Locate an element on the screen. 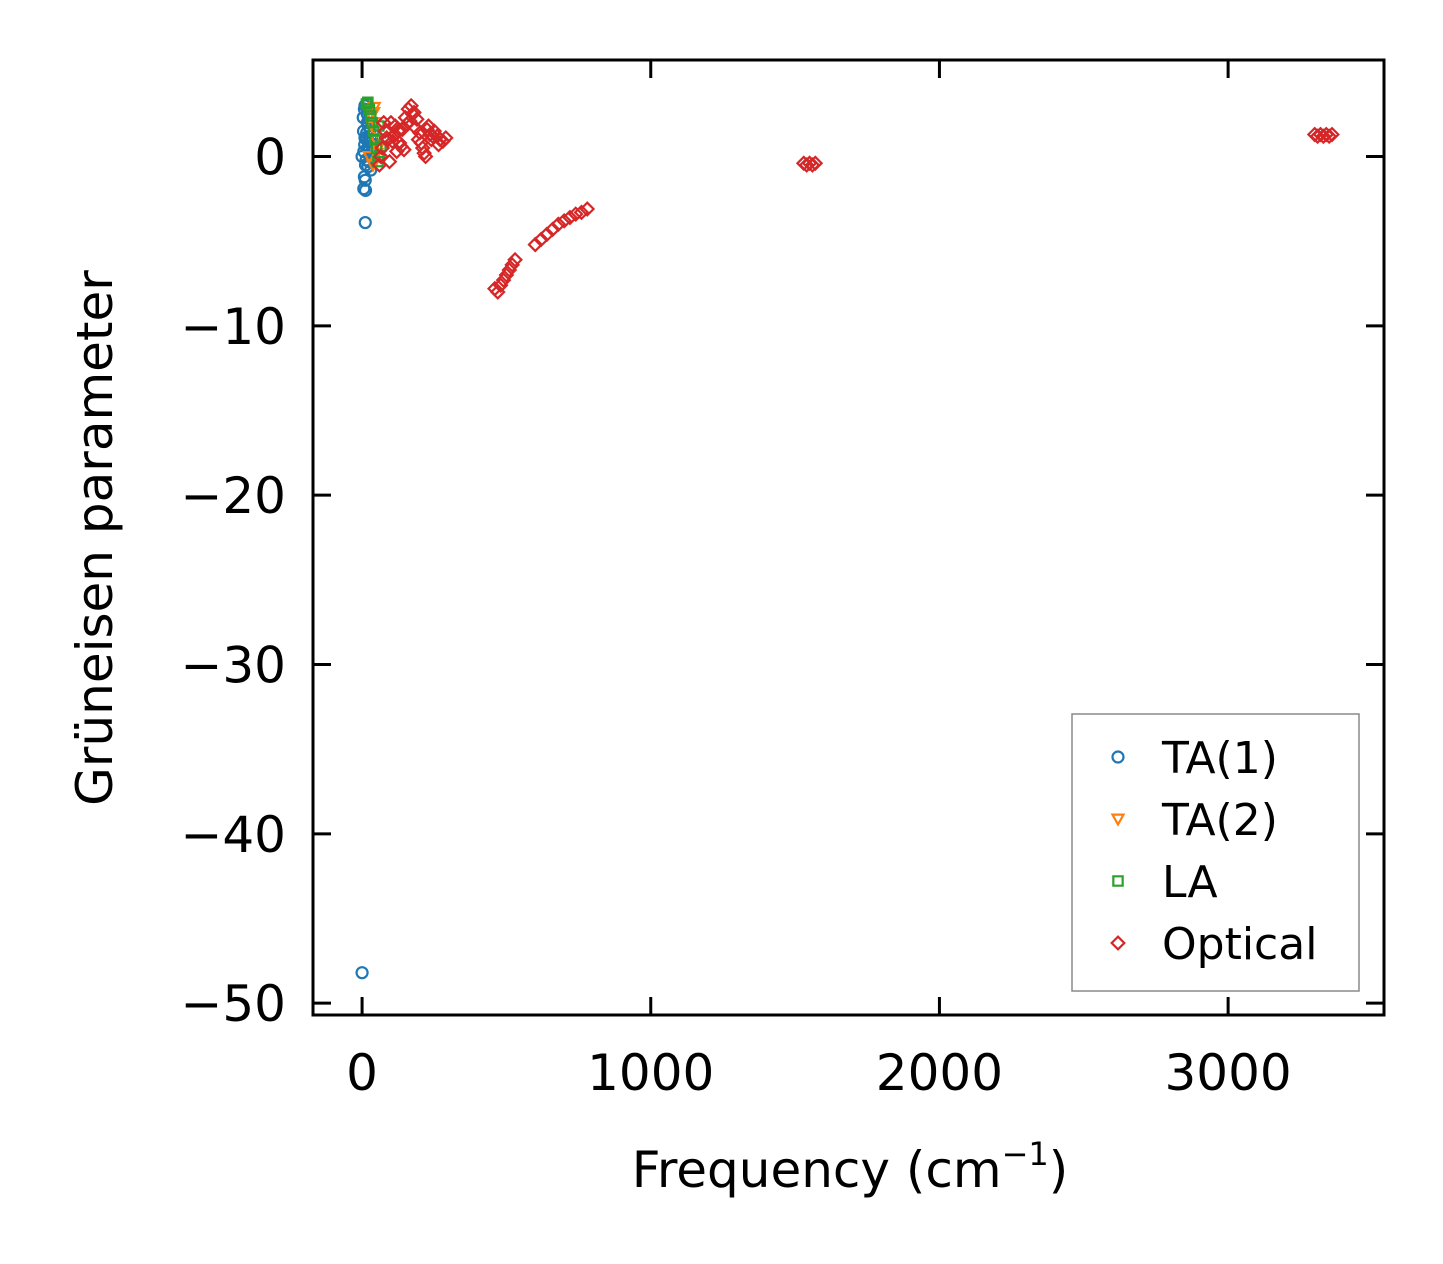 The image size is (1443, 1264). legend-marker-la is located at coordinates (1118, 881).